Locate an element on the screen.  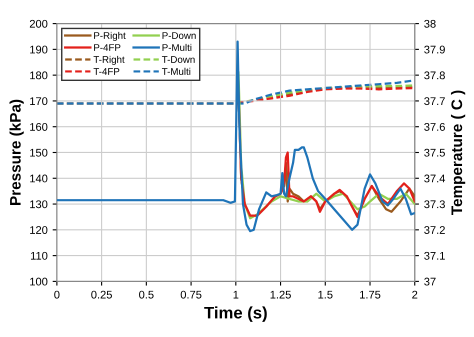
y2-tick-label: 37.7 is located at coordinates (434, 101).